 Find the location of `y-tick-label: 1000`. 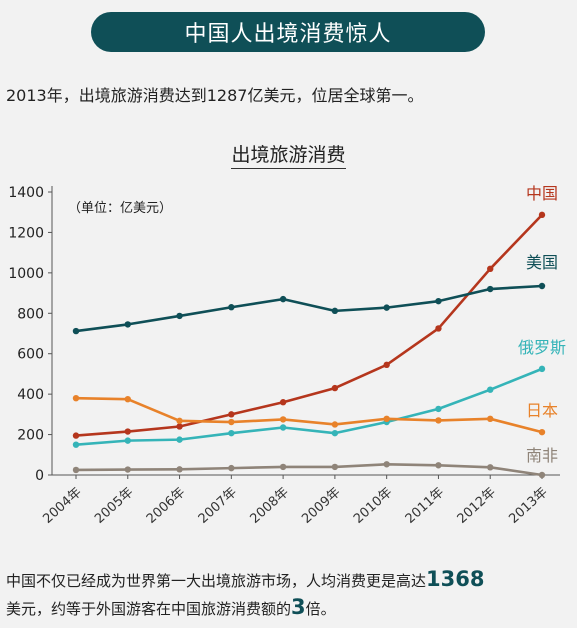

y-tick-label: 1000 is located at coordinates (26, 274).